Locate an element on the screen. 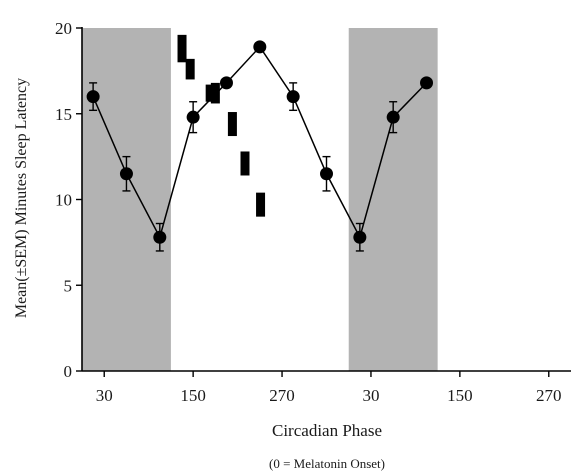  y-tick-label: 5 is located at coordinates (68, 285).